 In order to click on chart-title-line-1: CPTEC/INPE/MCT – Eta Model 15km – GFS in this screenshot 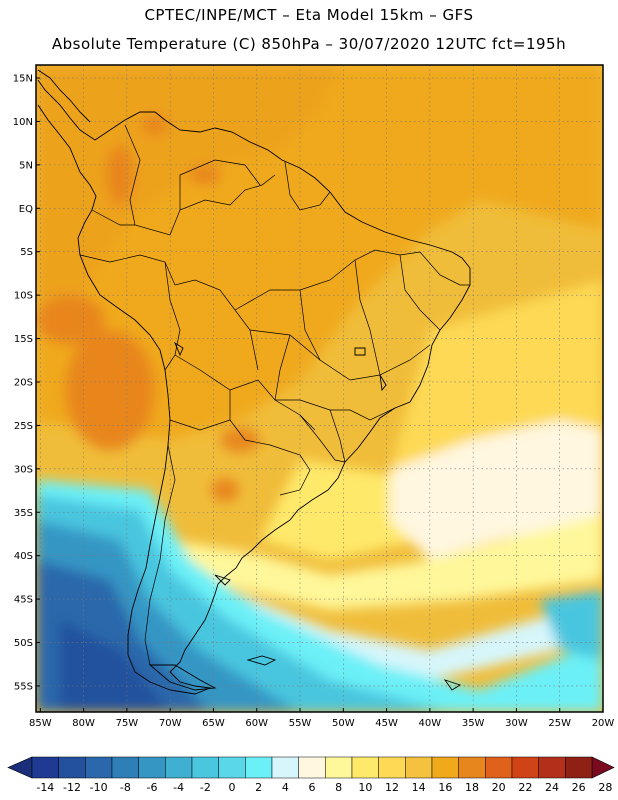, I will do `click(309, 15)`.